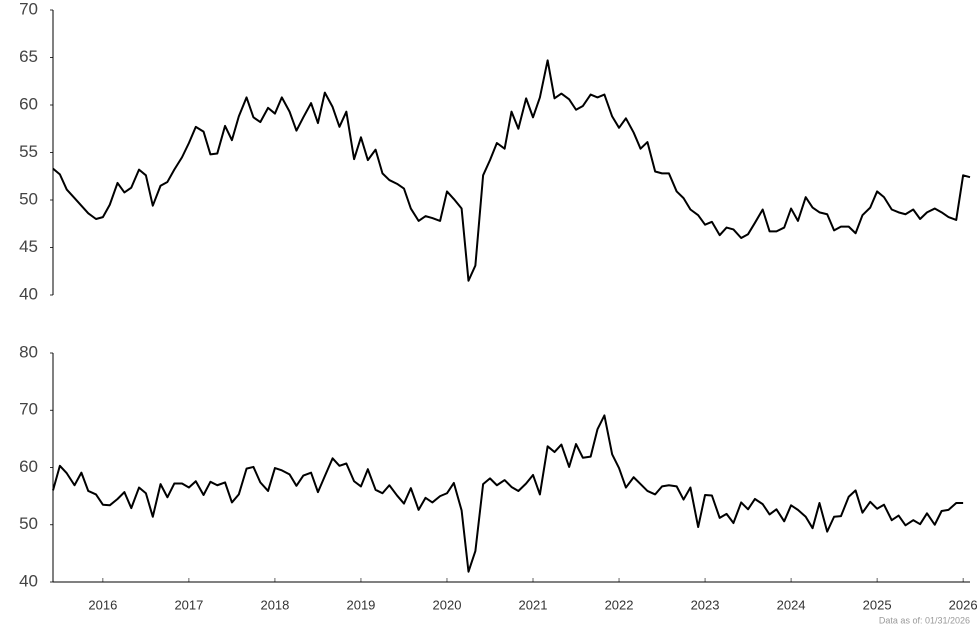 This screenshot has width=980, height=629. What do you see at coordinates (447, 604) in the screenshot?
I see `x-tick-label: 2020` at bounding box center [447, 604].